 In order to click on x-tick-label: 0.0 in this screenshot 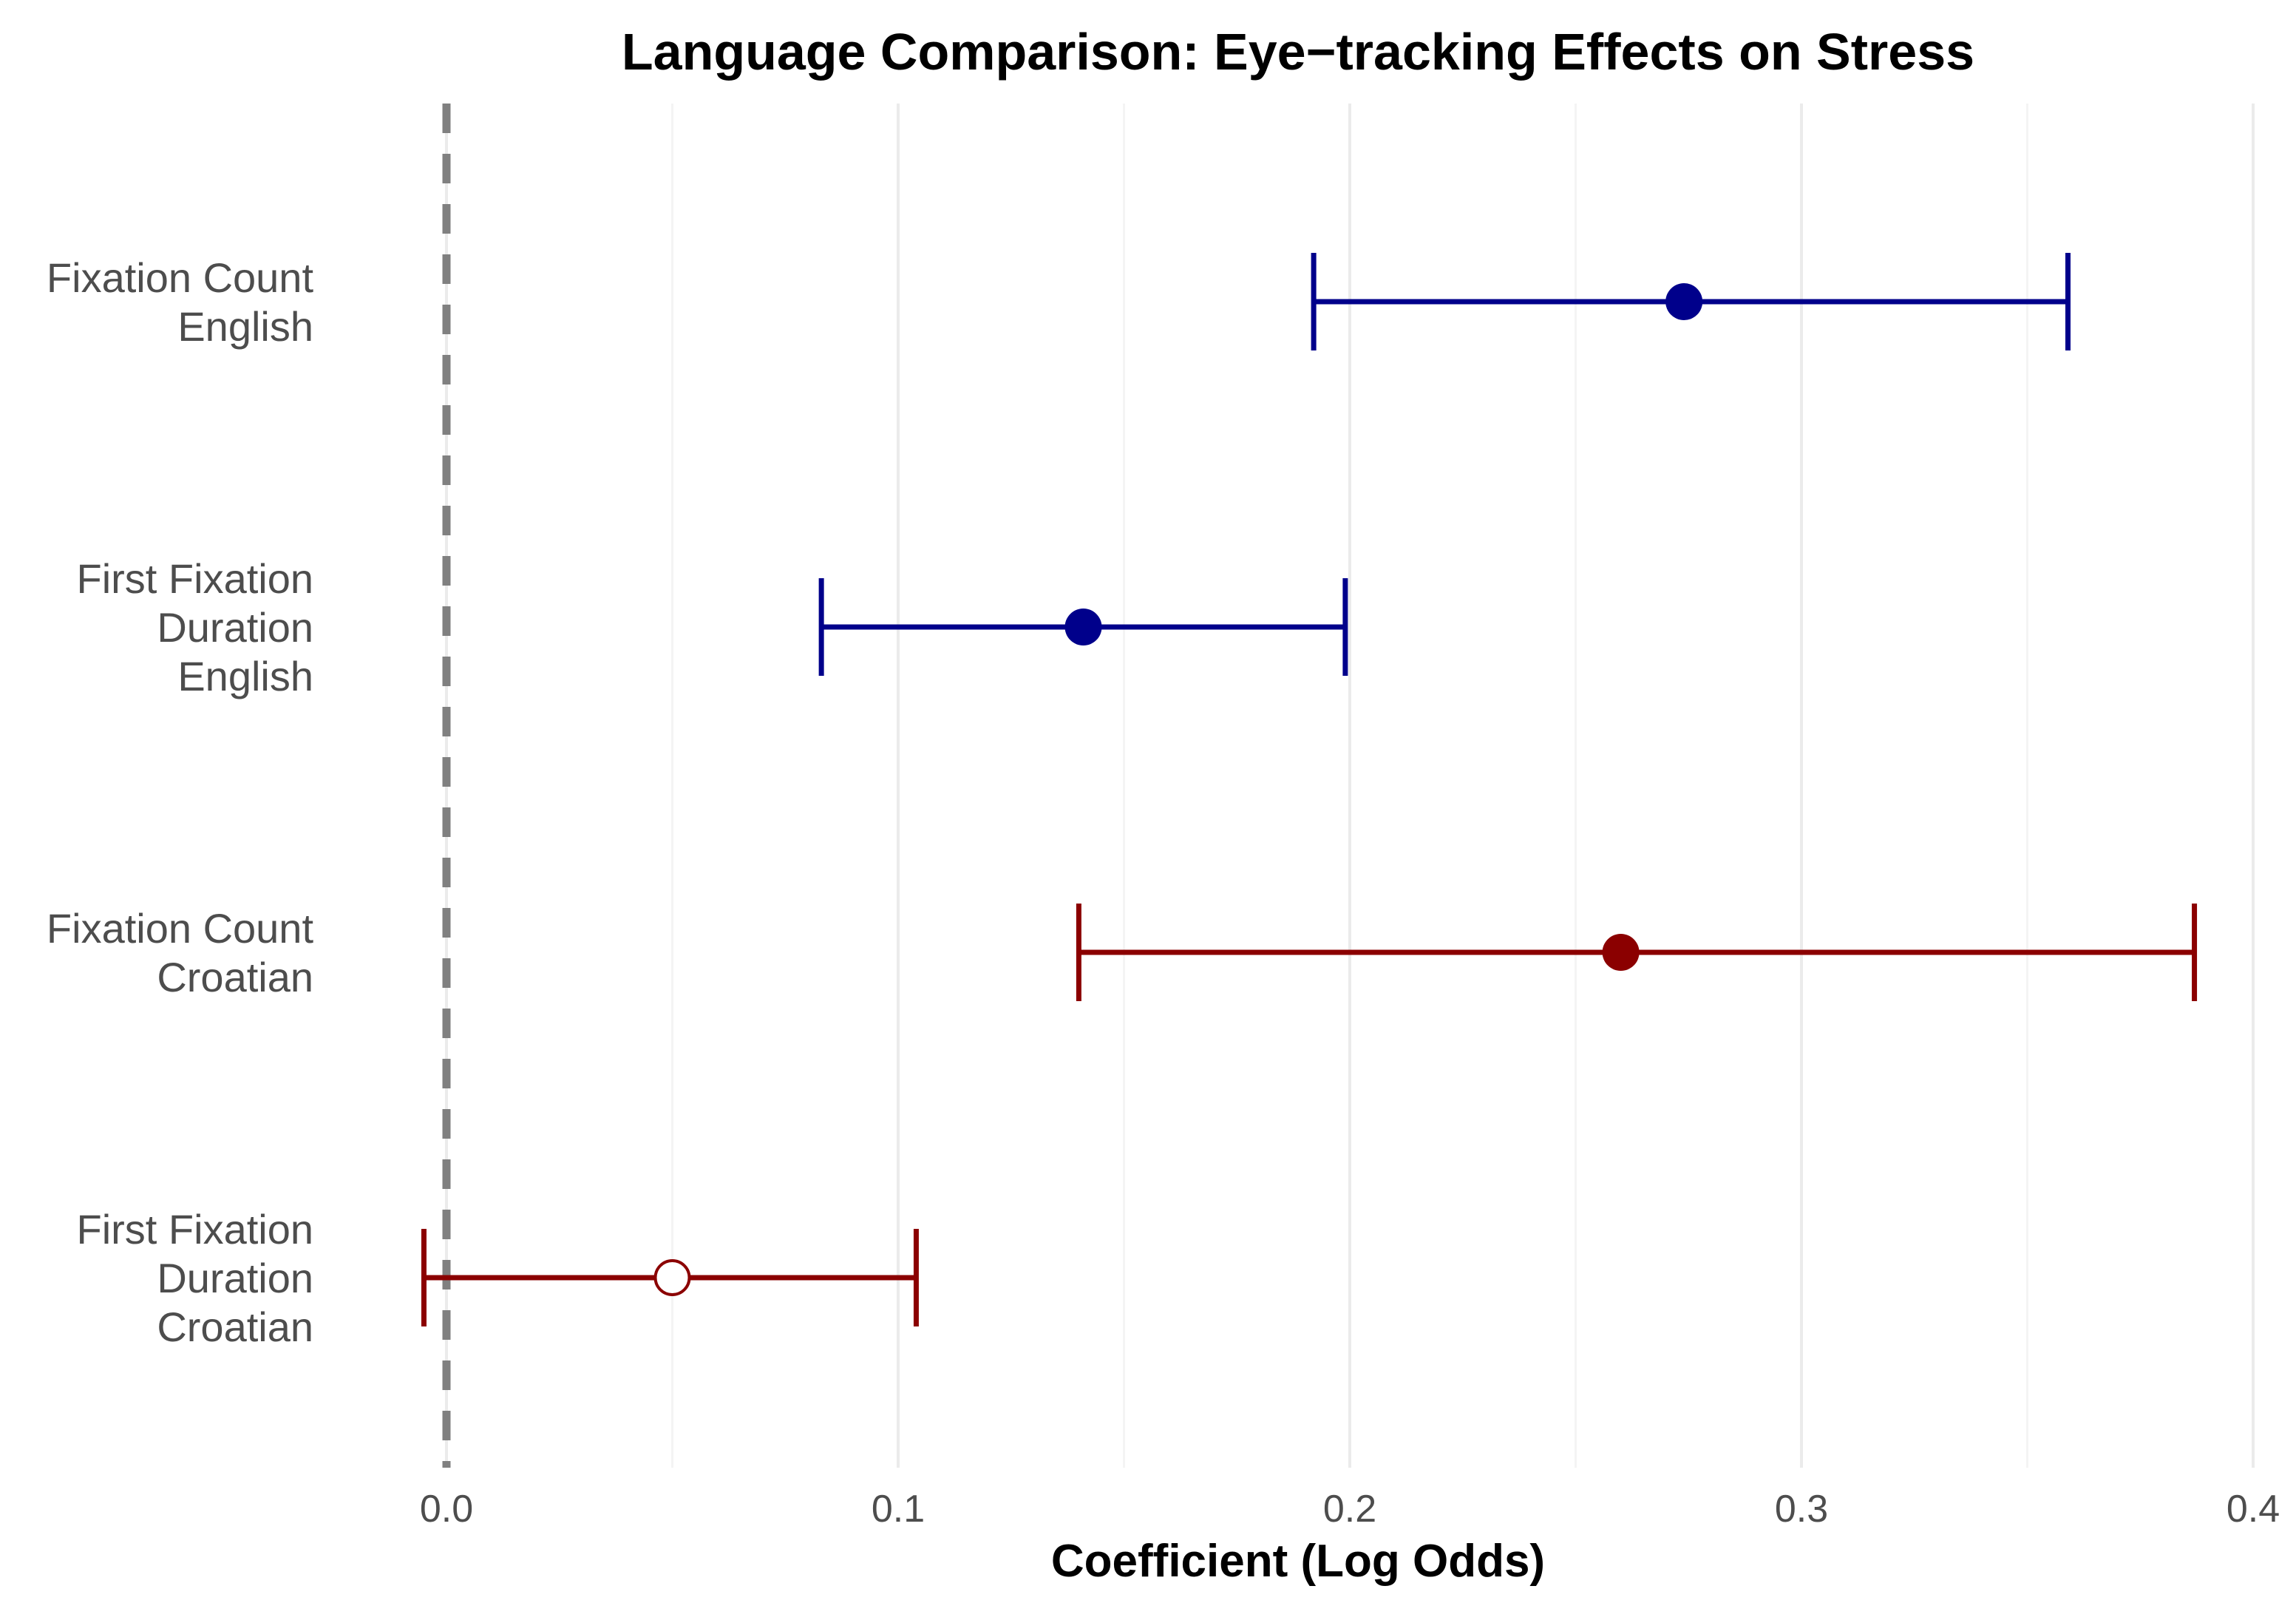, I will do `click(446, 1509)`.